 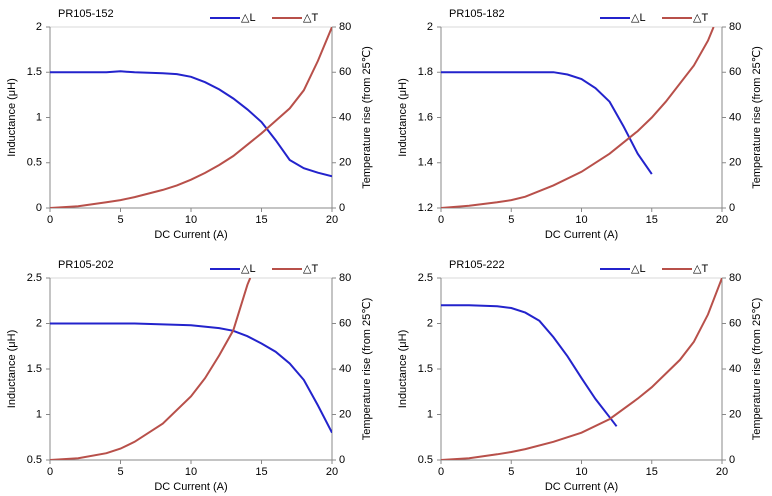 What do you see at coordinates (425, 208) in the screenshot?
I see `y-tick-label: 1.2` at bounding box center [425, 208].